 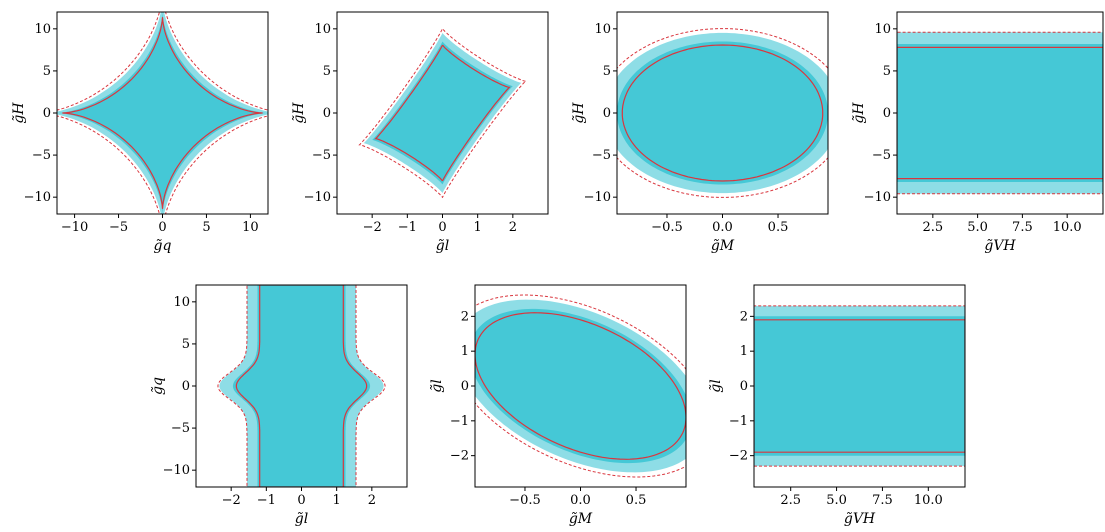 I want to click on x-tick-label: 10, so click(x=250, y=227).